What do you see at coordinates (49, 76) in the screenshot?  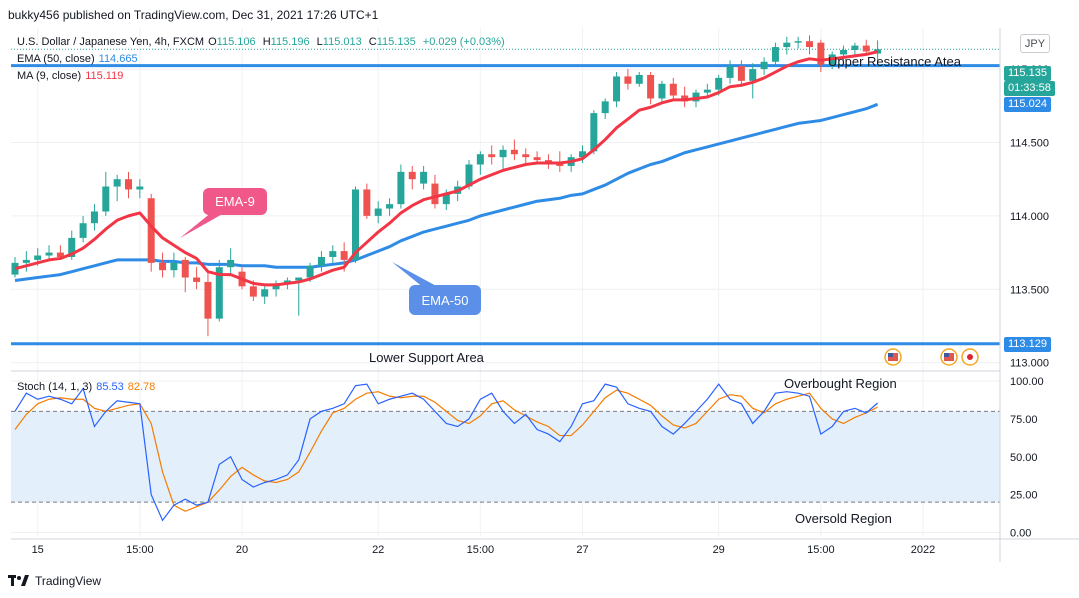 I see `ma-legend-label: MA (9, close)` at bounding box center [49, 76].